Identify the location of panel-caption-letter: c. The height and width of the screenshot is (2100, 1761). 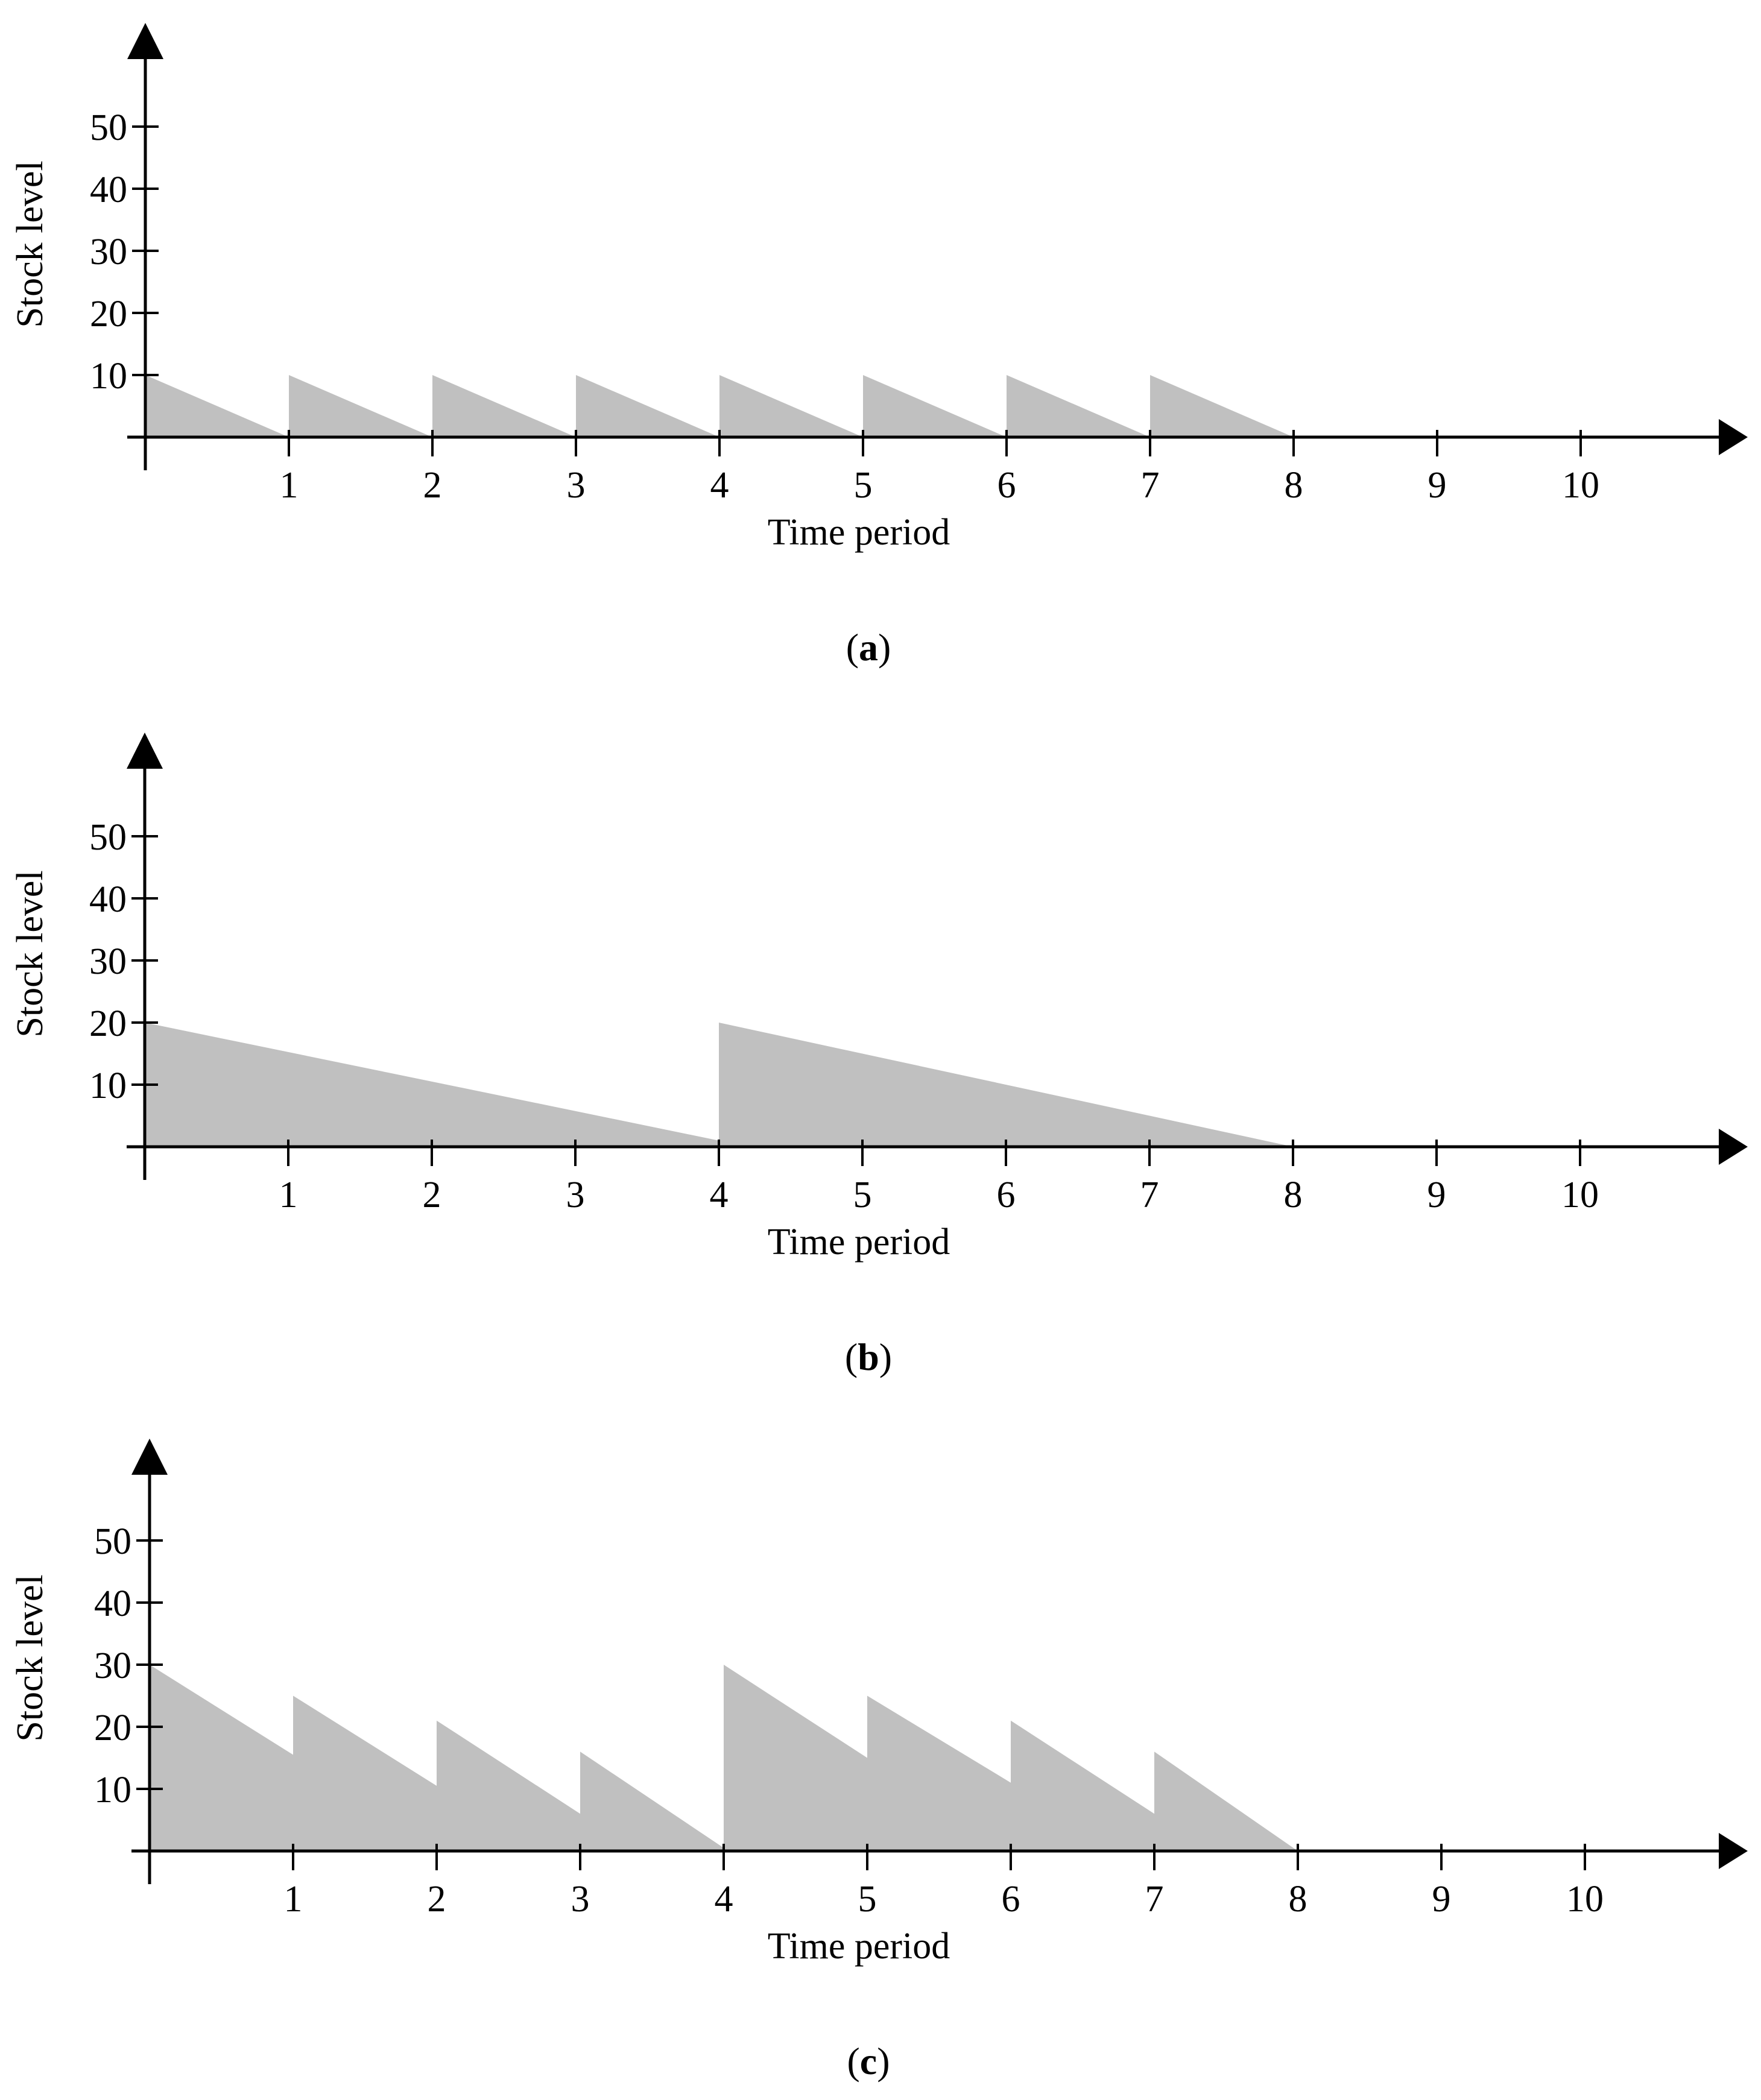
(868, 2061).